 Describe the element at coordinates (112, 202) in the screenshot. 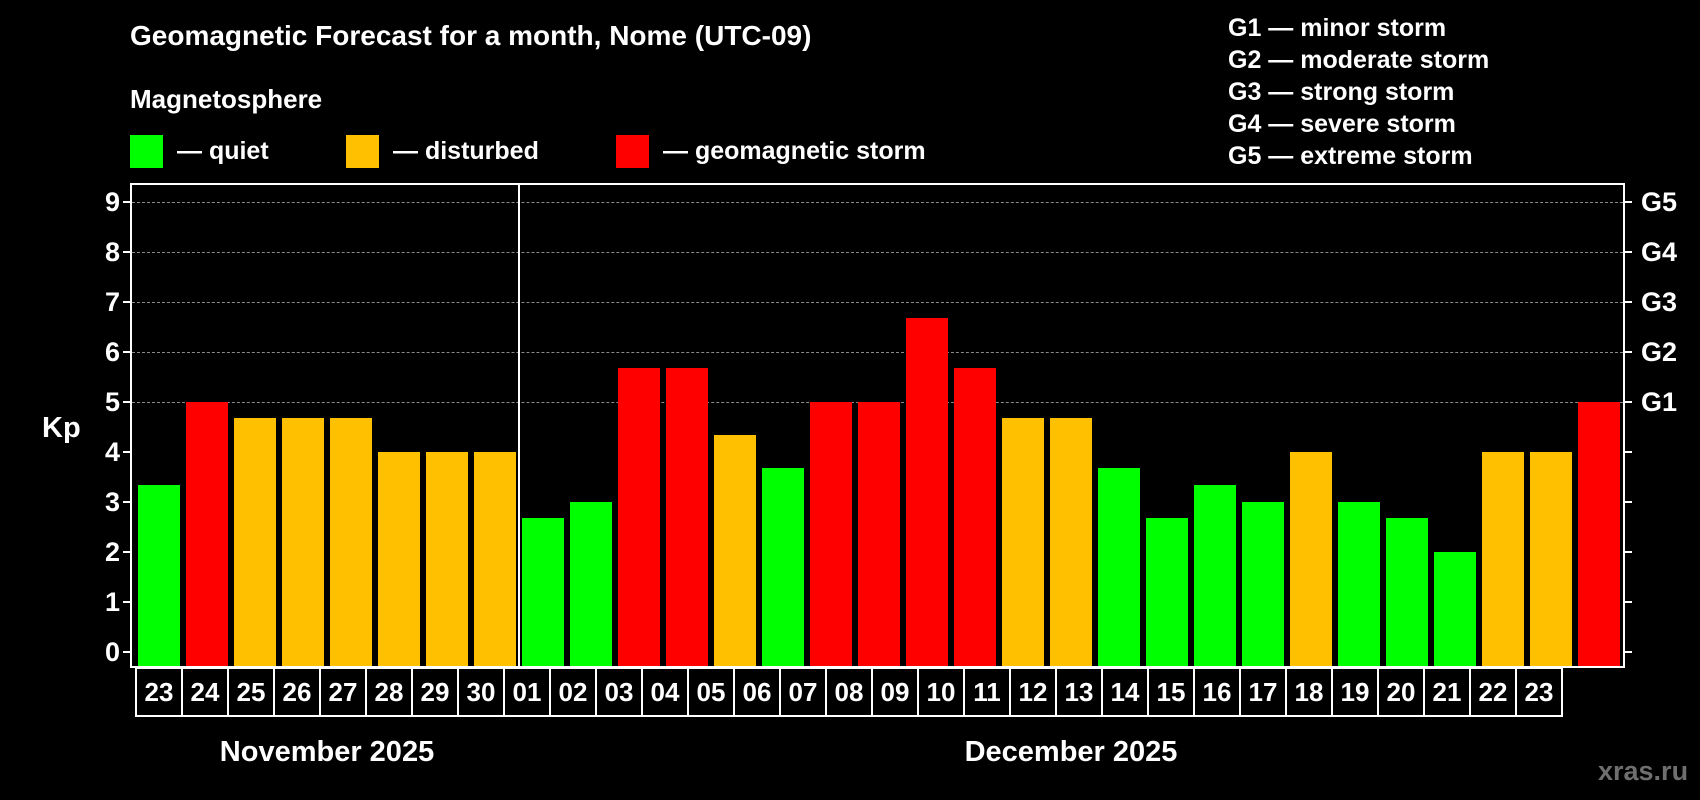

I see `y-tick-label: 9` at that location.